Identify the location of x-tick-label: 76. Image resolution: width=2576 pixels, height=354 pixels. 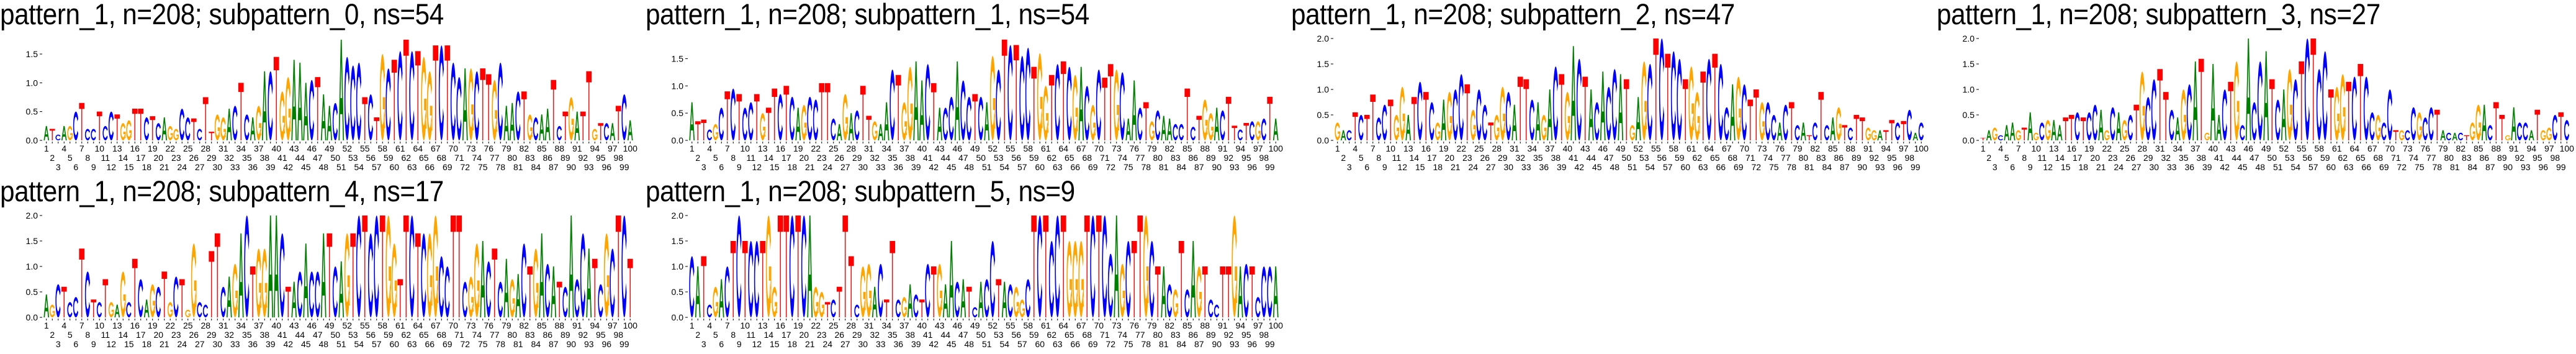
(1134, 325).